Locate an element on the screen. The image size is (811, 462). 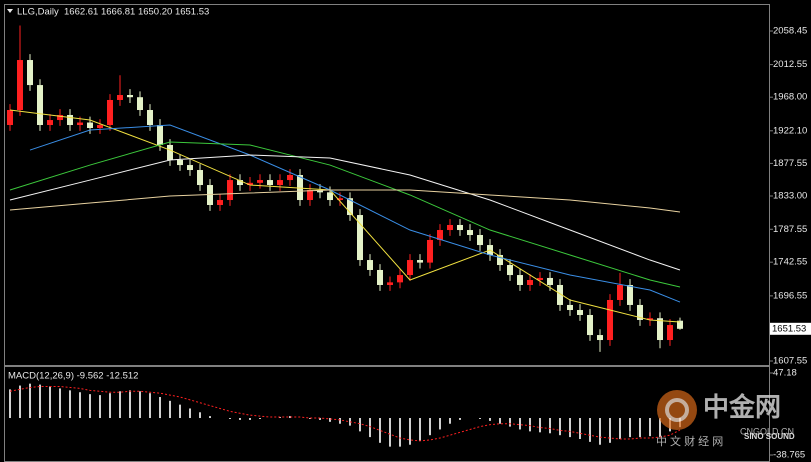
signal-line is located at coordinates (345, 414).